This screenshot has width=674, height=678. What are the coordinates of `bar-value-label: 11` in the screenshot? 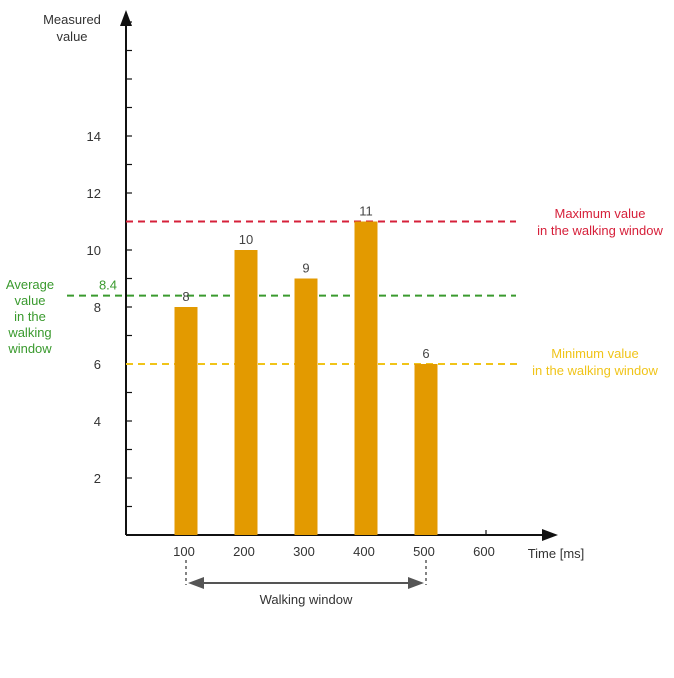 It's located at (366, 211).